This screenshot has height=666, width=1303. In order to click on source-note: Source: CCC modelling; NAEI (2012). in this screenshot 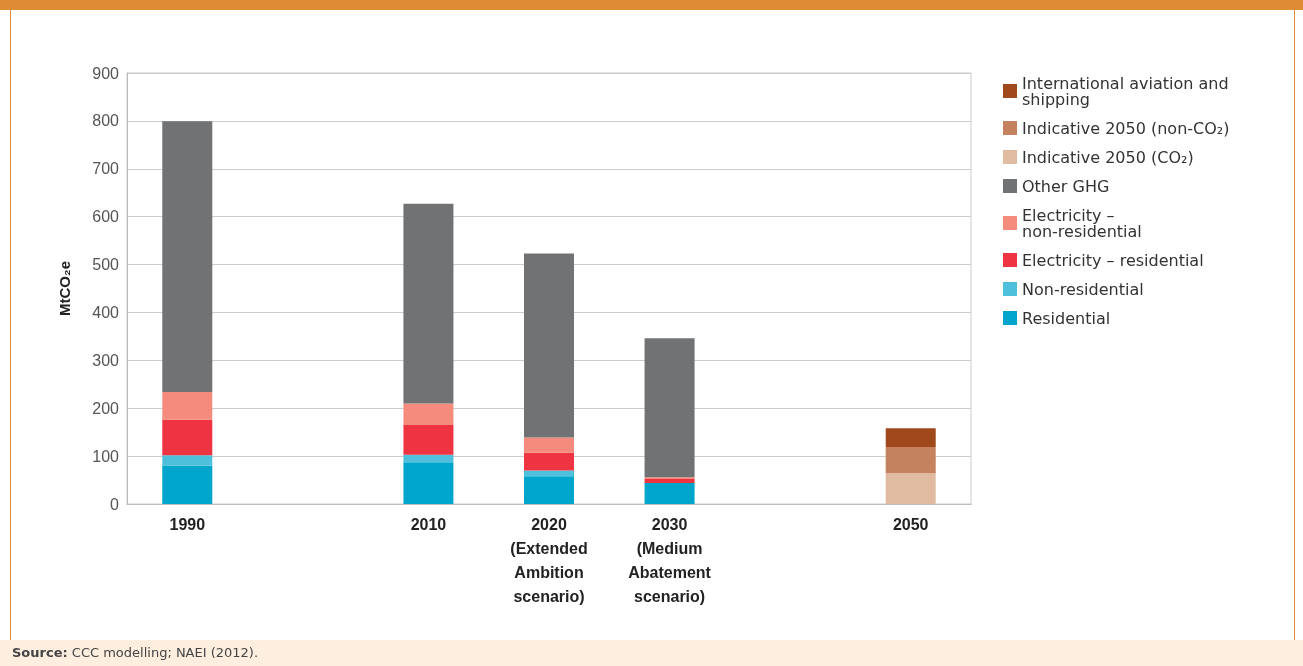, I will do `click(651, 653)`.